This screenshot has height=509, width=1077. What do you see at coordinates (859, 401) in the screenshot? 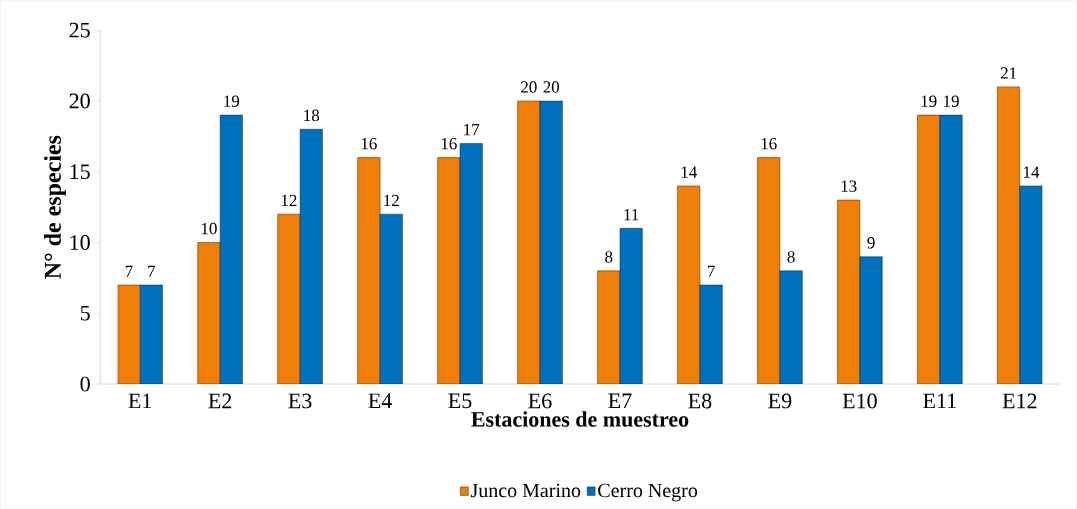
I see `x-tick-label: E10` at bounding box center [859, 401].